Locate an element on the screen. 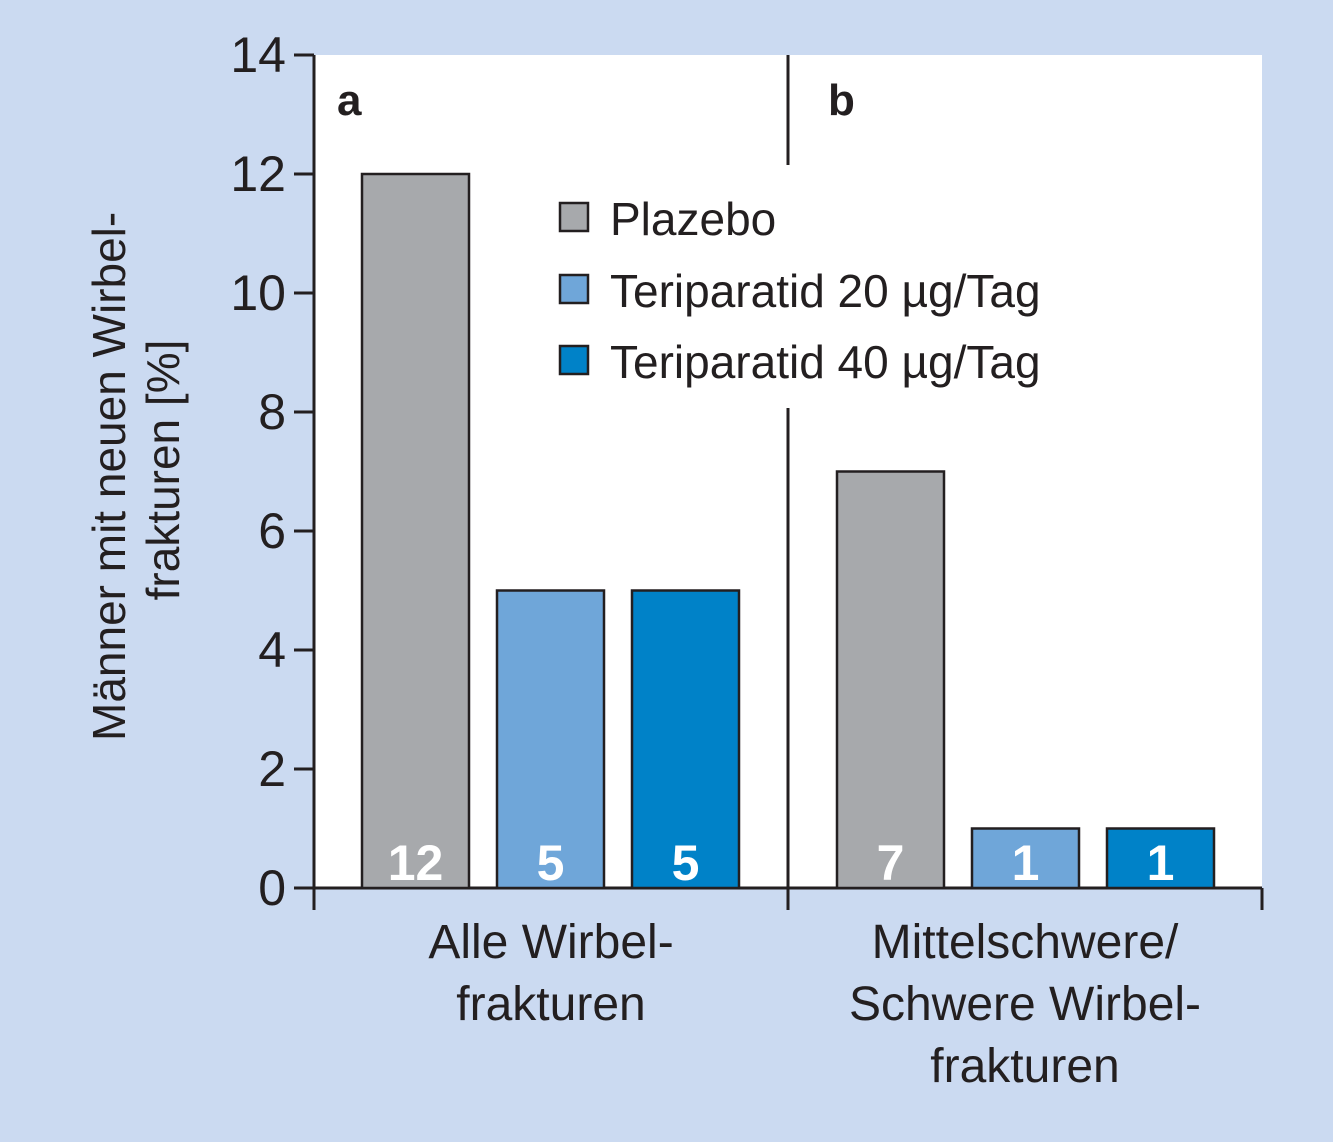 This screenshot has height=1142, width=1333. legend-label-teriparatid-20: Teriparatid 20 µg/Tag is located at coordinates (825, 291).